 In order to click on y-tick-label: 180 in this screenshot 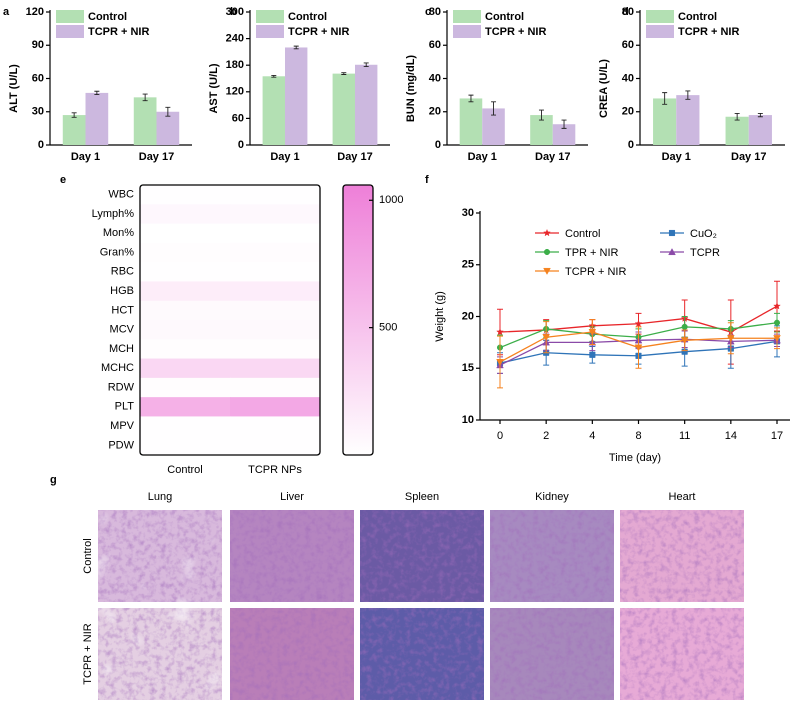, I will do `click(235, 65)`.